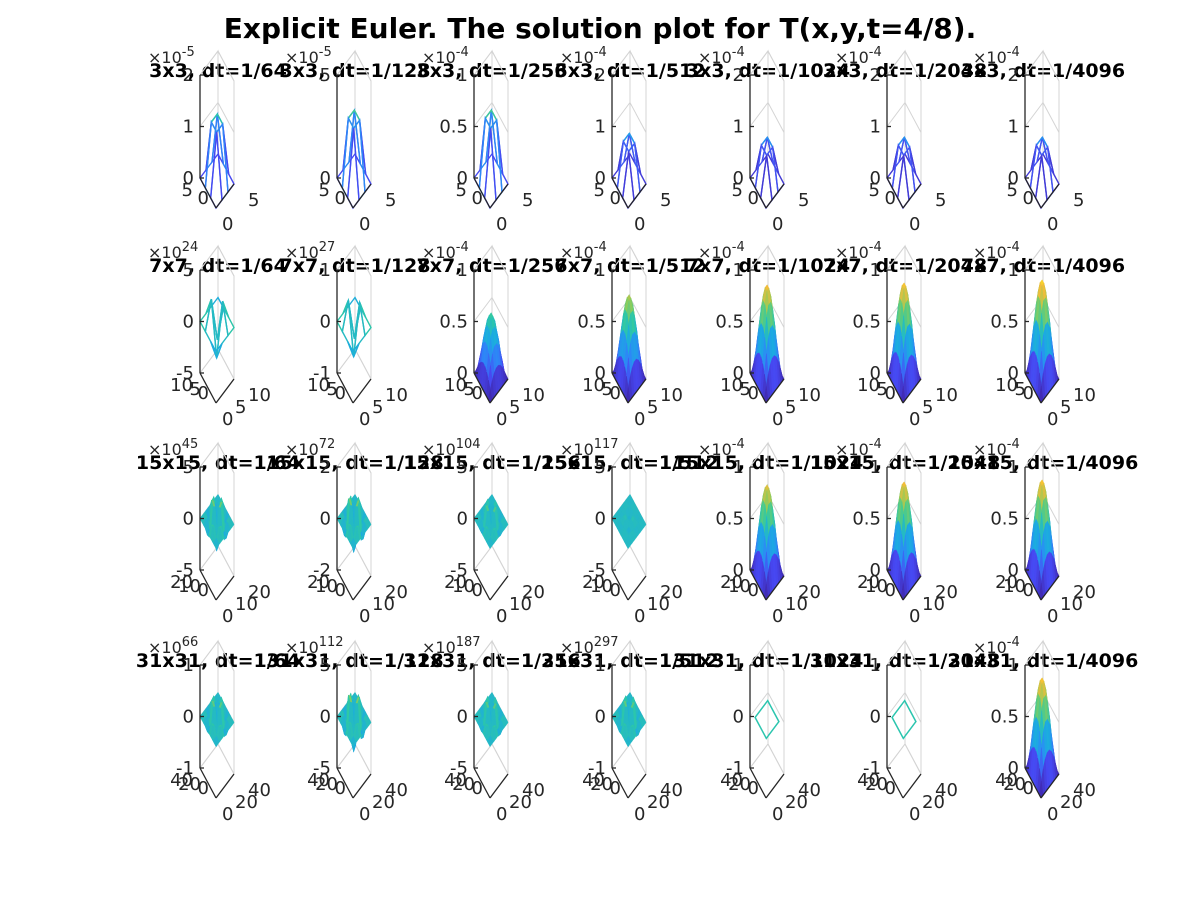  Describe the element at coordinates (188, 52) in the screenshot. I see `z-exponent-value: -5` at that location.